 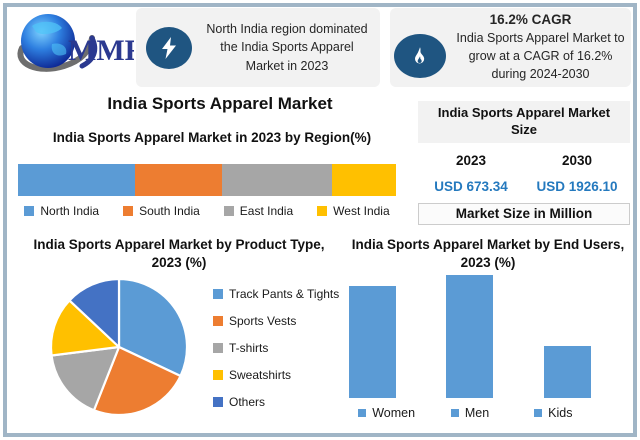 I want to click on legend-item: East India, so click(x=258, y=211).